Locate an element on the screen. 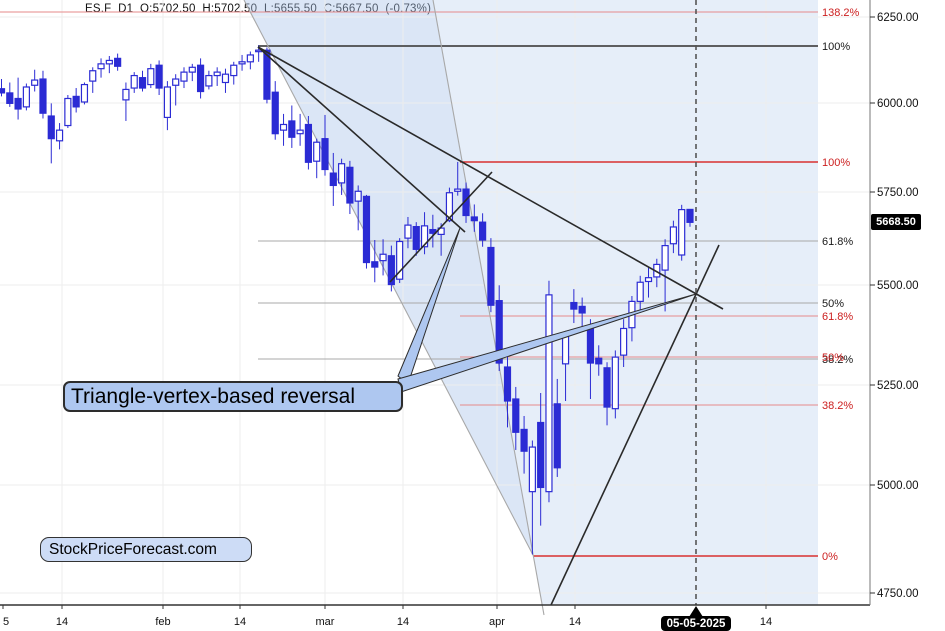 This screenshot has height=631, width=945. rising-line-march is located at coordinates (441, 227).